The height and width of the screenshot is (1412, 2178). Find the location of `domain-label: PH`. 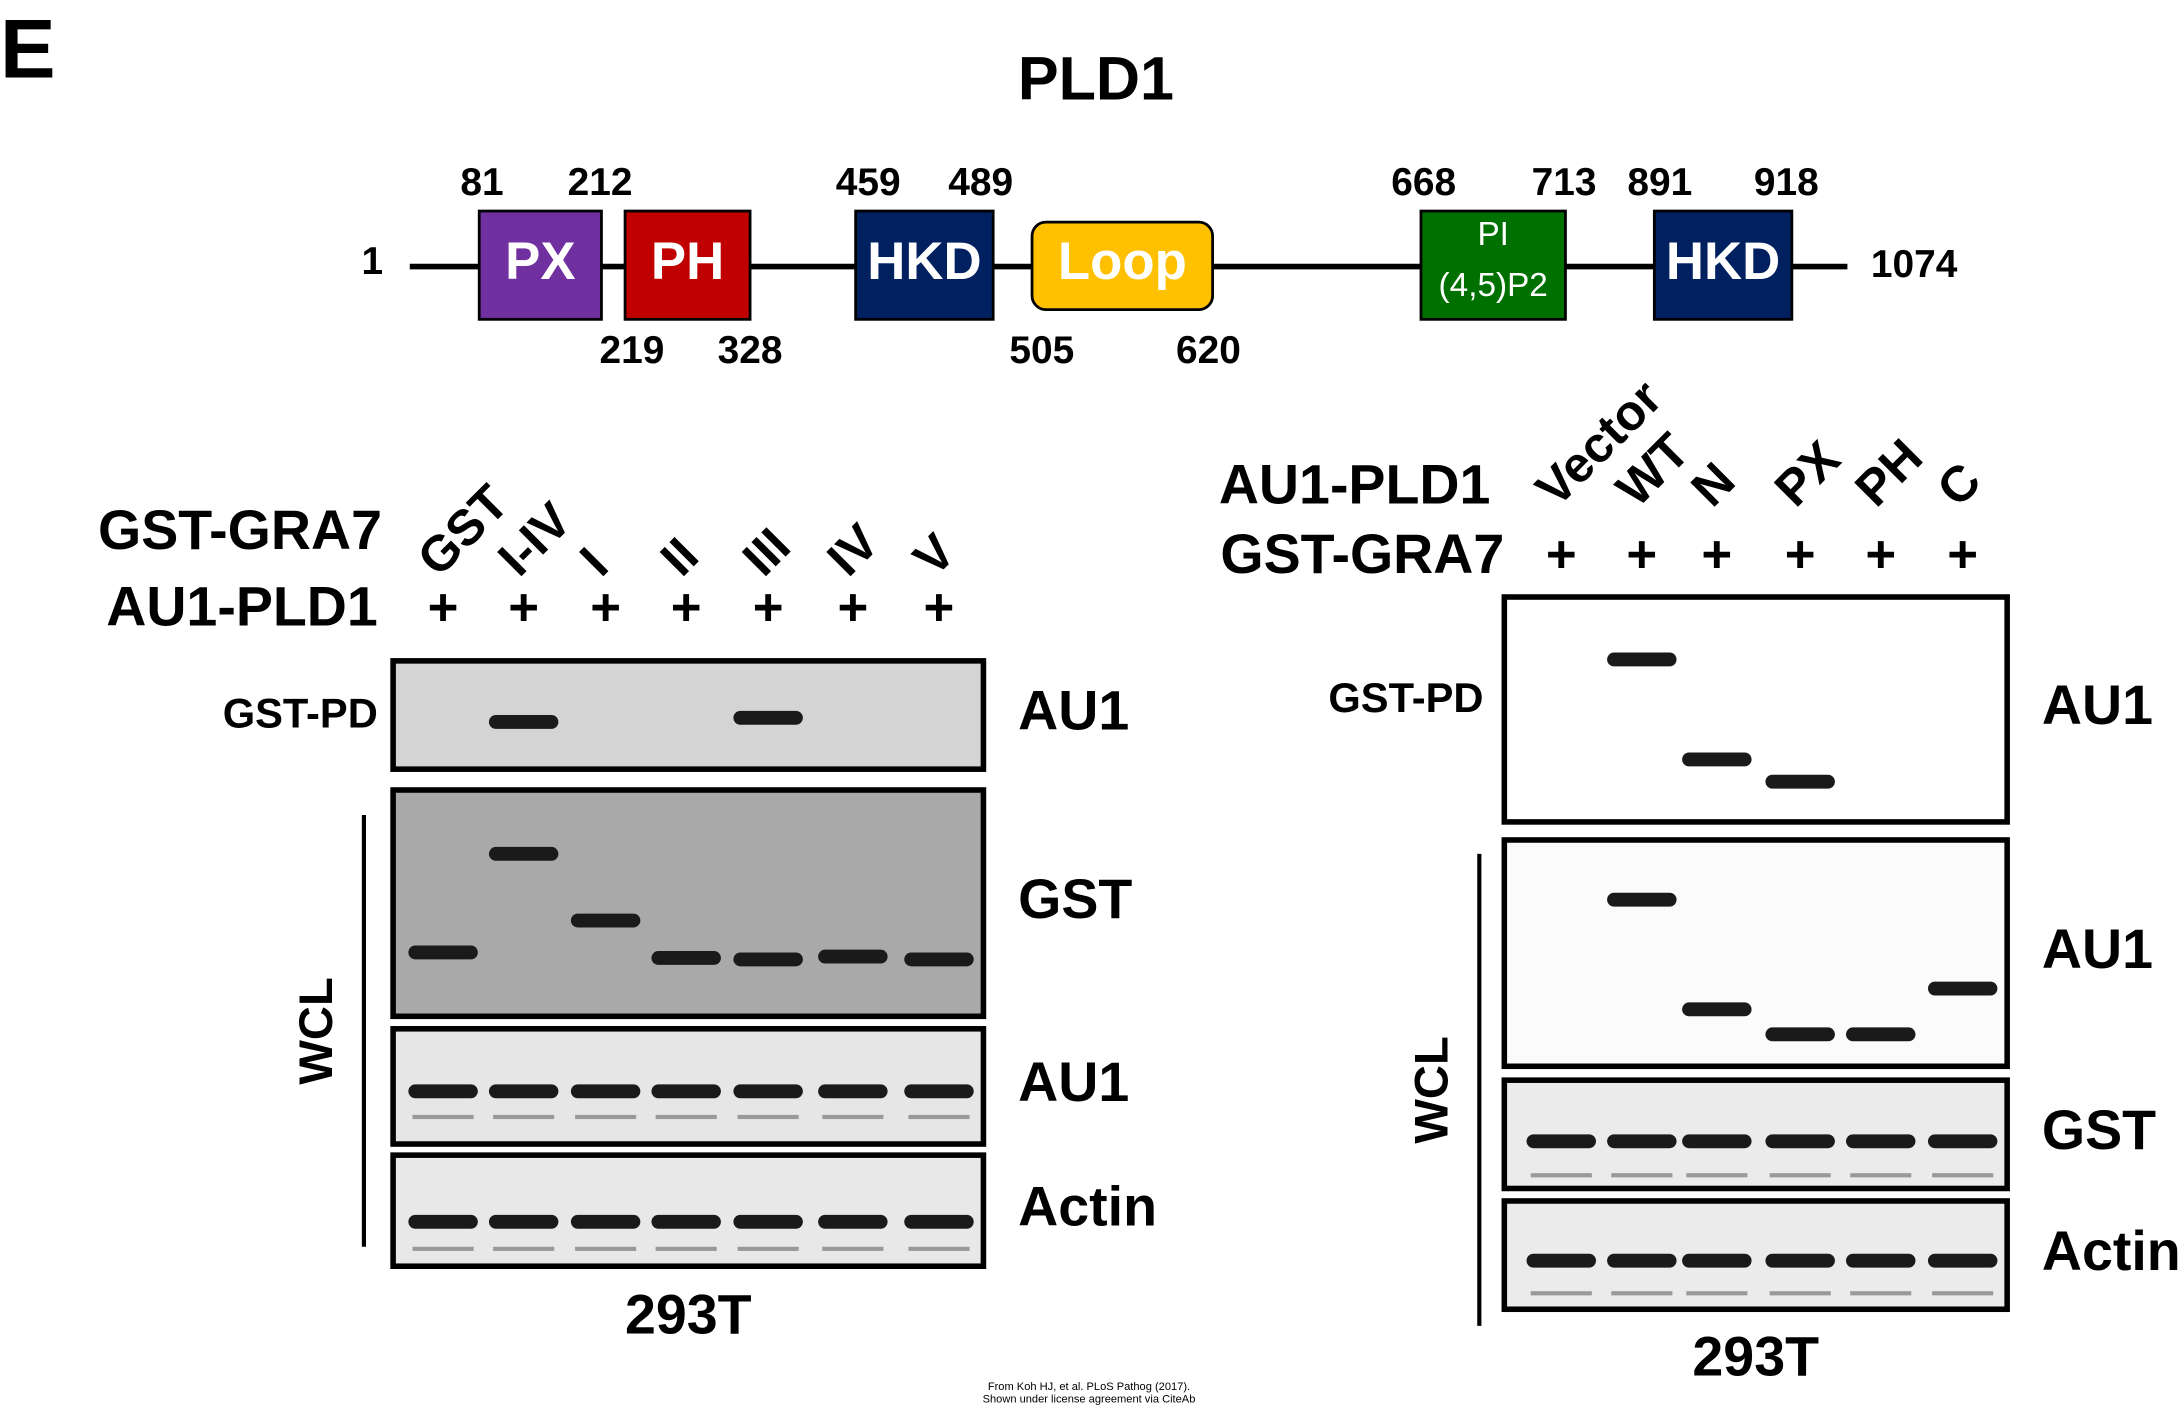

domain-label: PH is located at coordinates (687, 261).